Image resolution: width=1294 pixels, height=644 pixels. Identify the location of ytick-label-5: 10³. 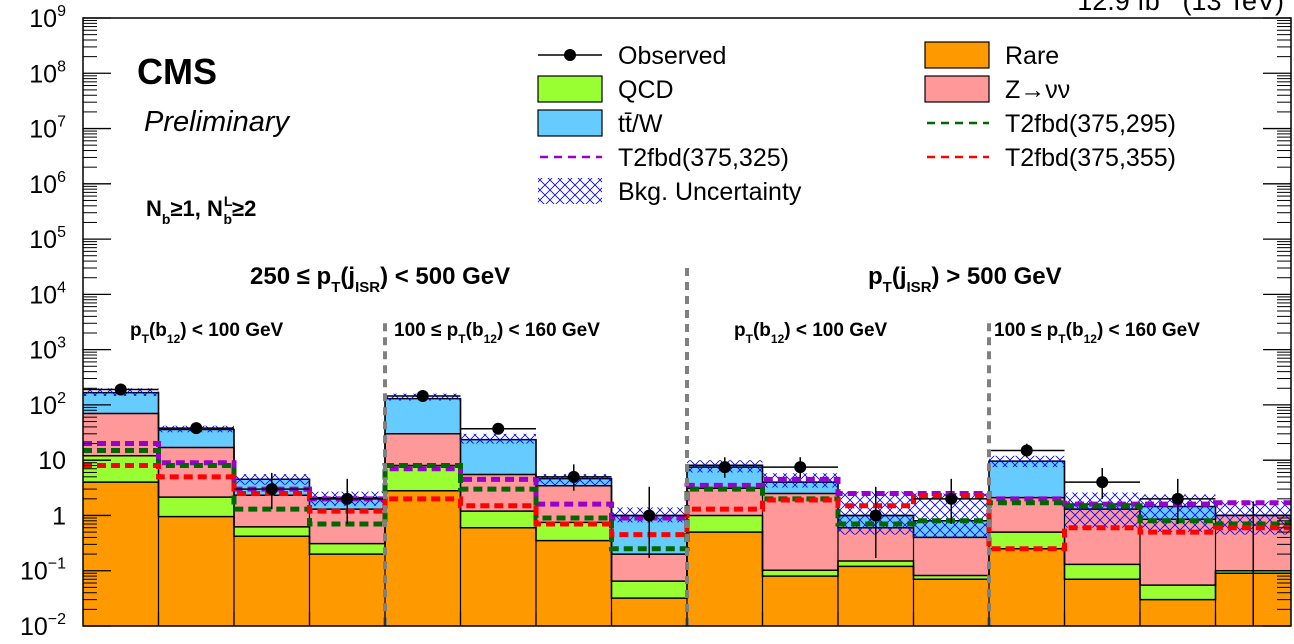
(47, 350).